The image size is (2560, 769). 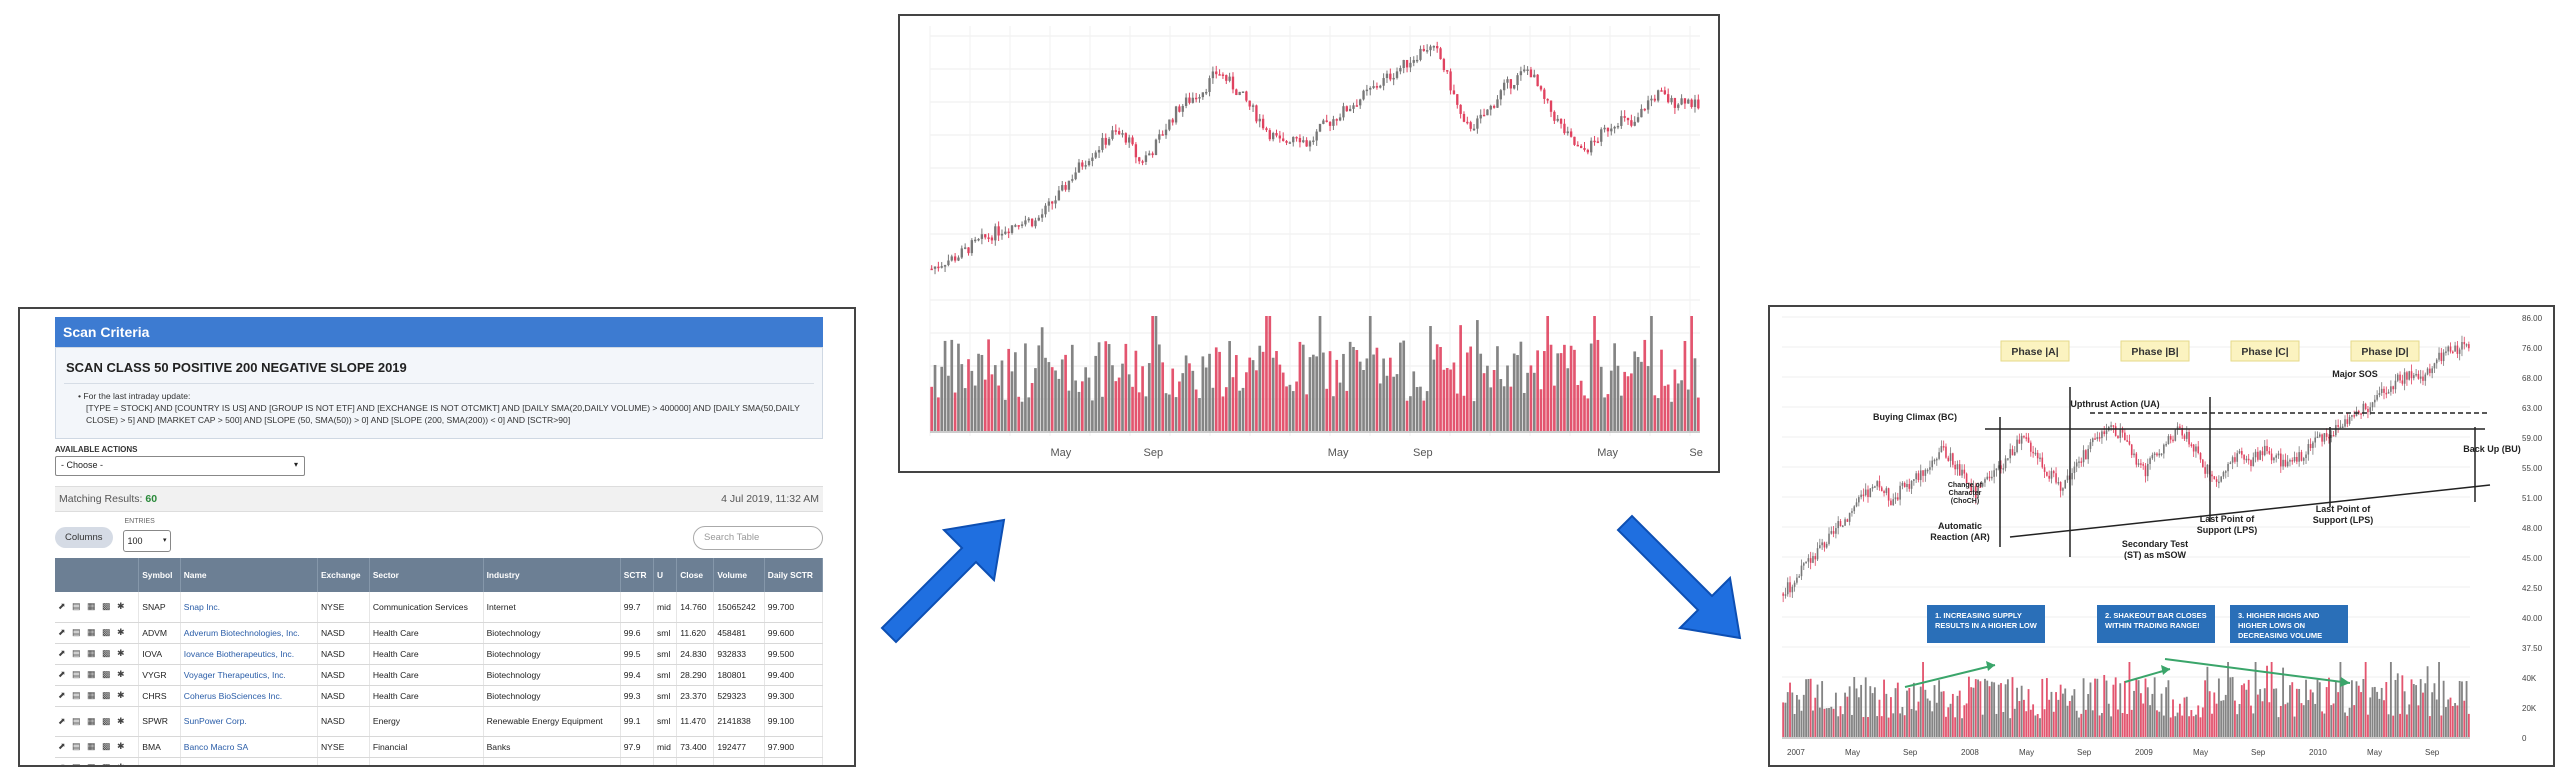 I want to click on column-header: Close, so click(x=695, y=575).